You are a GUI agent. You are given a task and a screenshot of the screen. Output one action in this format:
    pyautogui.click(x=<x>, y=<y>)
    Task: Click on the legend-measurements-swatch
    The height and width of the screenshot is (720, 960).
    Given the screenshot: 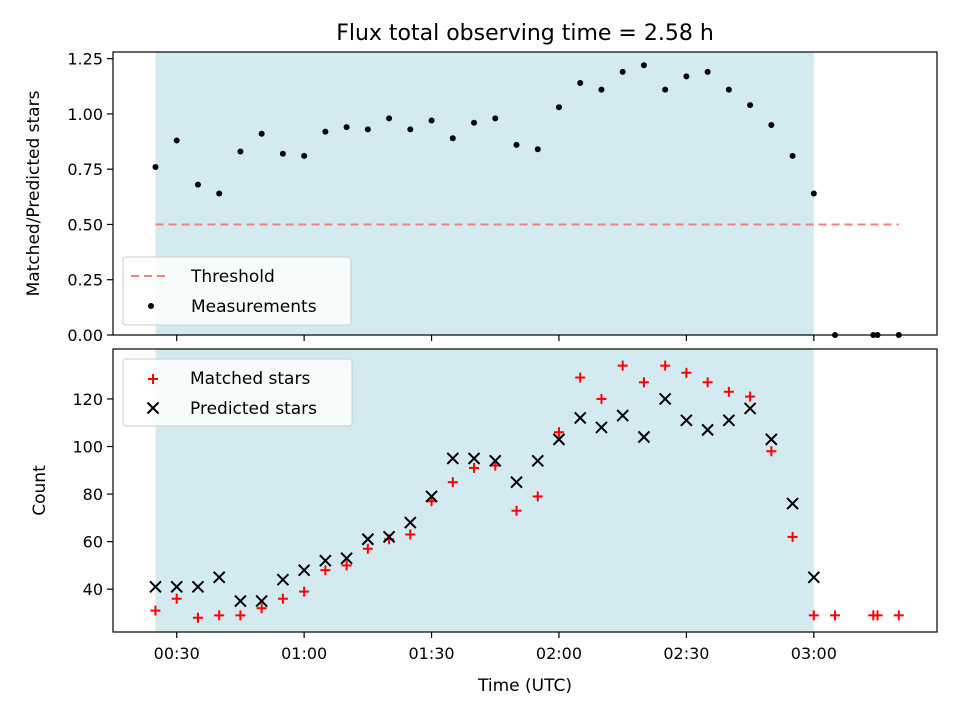 What is the action you would take?
    pyautogui.click(x=151, y=306)
    